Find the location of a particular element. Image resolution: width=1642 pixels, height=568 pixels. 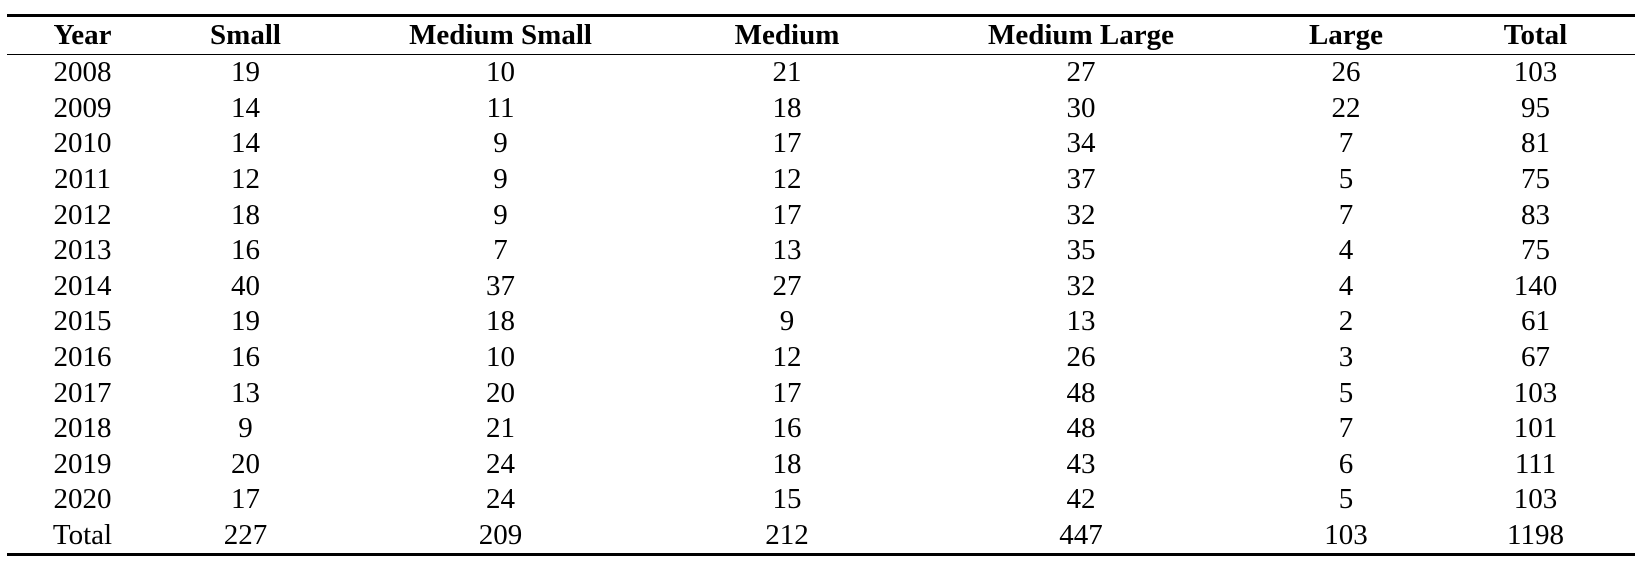

cell-small: 9 is located at coordinates (245, 429).